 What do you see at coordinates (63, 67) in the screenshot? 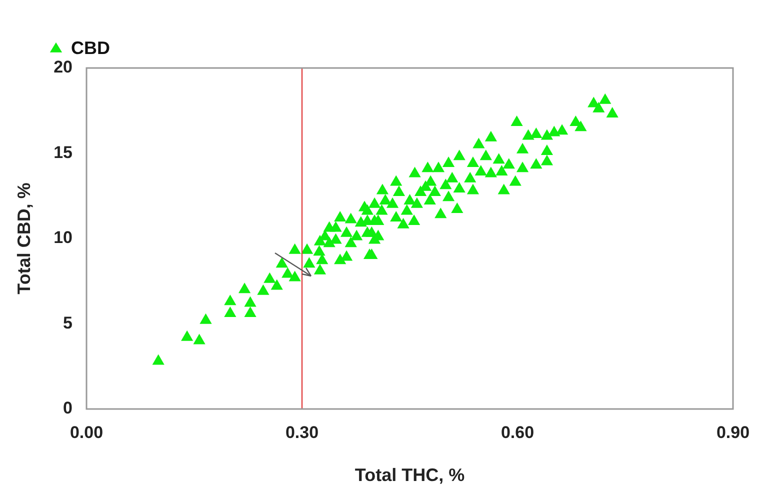
I see `y-tick-label: 20` at bounding box center [63, 67].